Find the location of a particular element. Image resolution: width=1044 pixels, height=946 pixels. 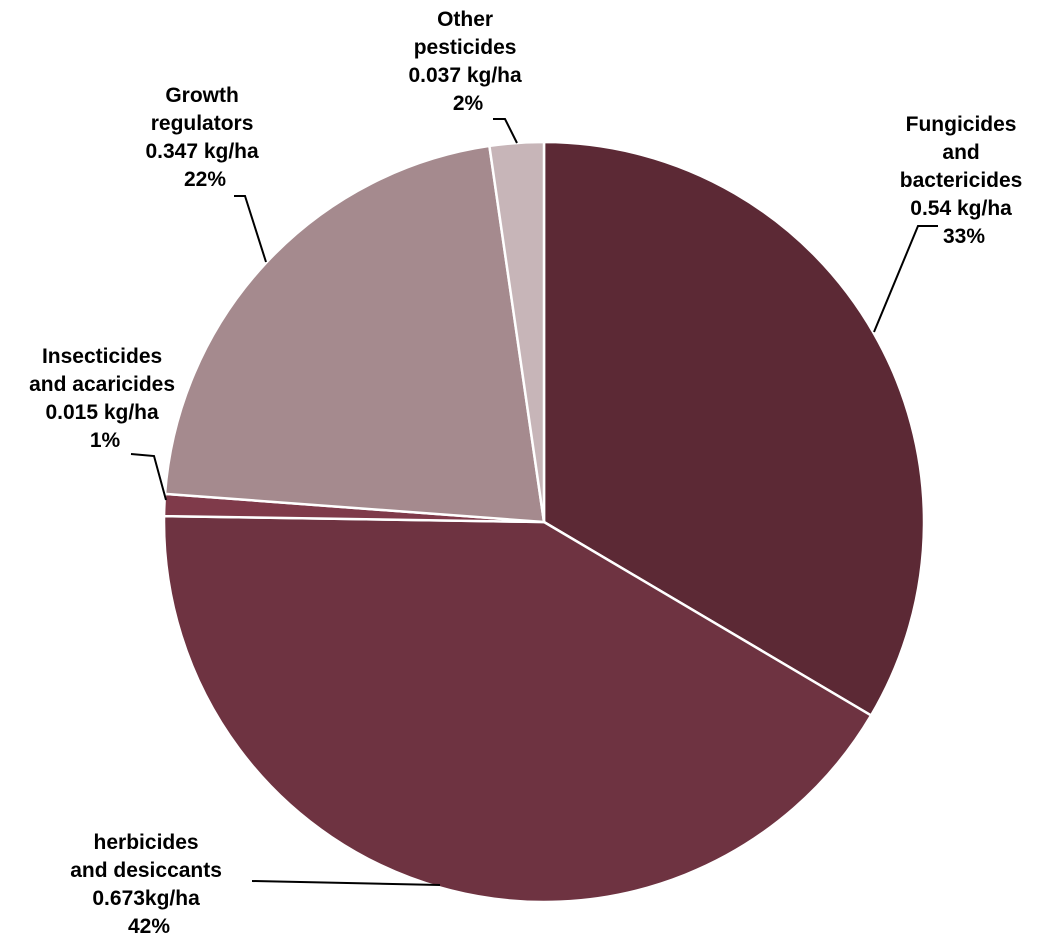

label-other-pesticides: Other pesticides 0.037 kg/ha 2% is located at coordinates (467, 61).